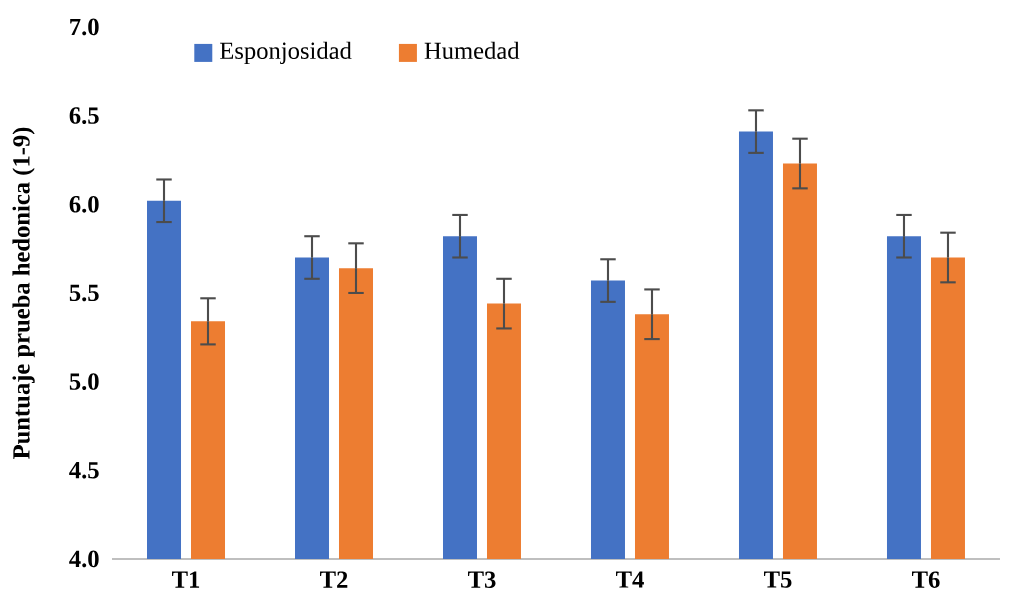 The image size is (1012, 607). Describe the element at coordinates (482, 579) in the screenshot. I see `x-tick-label: T3` at that location.